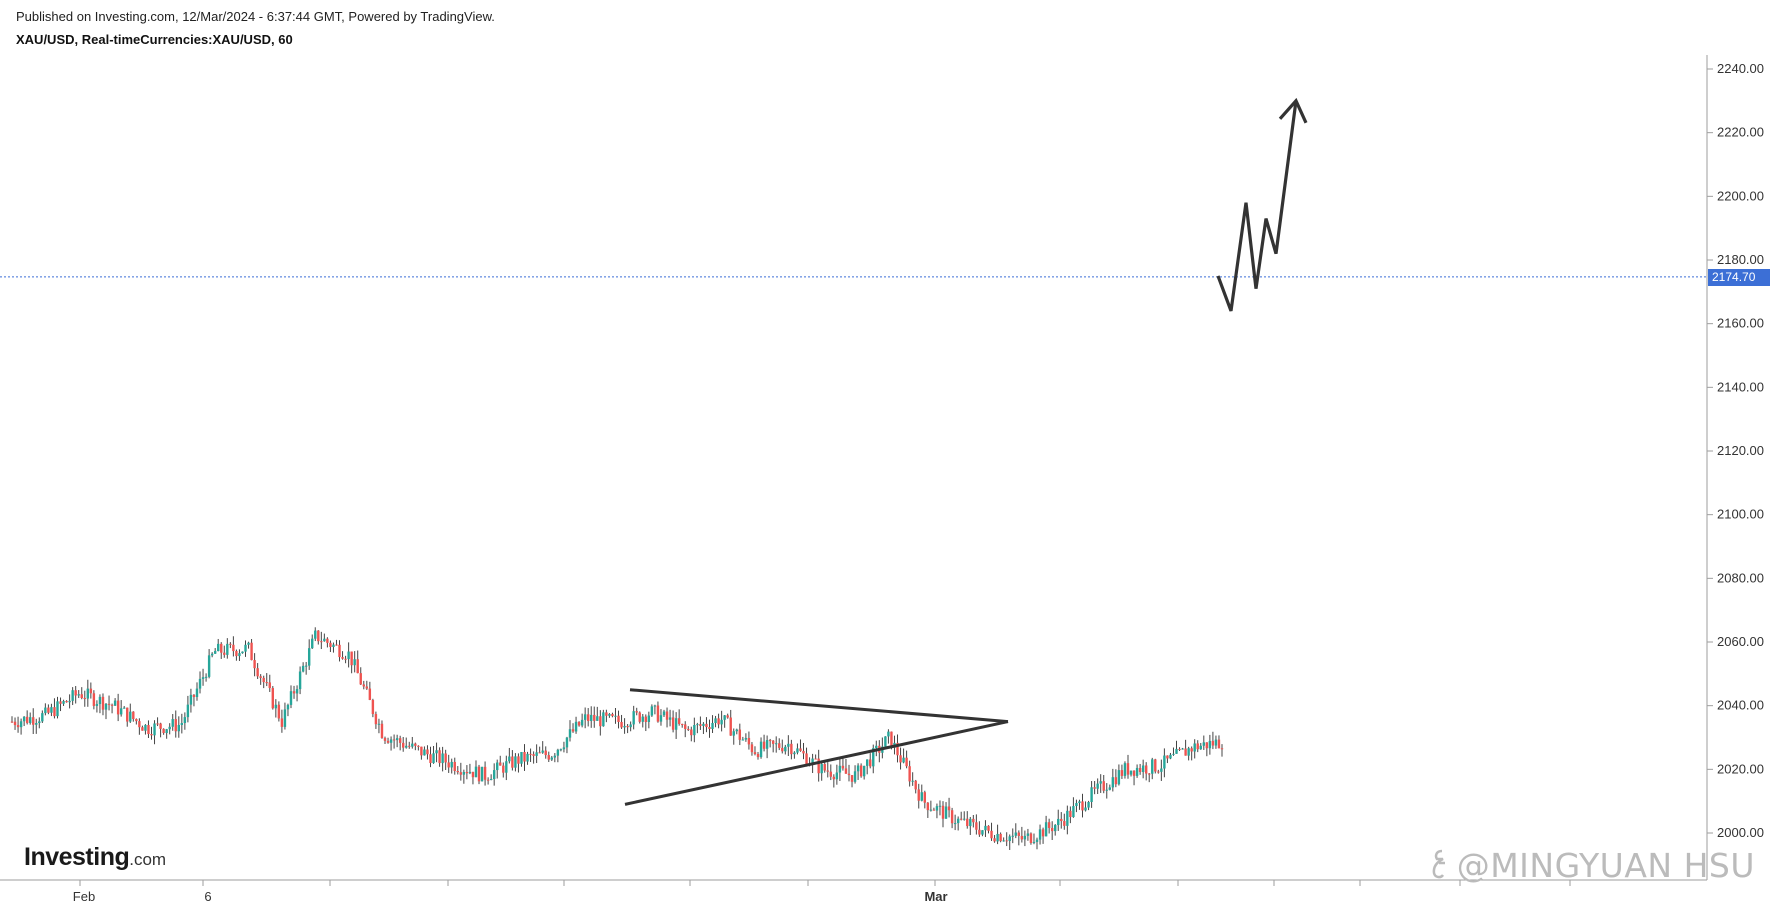 The image size is (1775, 913). I want to click on x-tick-label: Feb, so click(84, 896).